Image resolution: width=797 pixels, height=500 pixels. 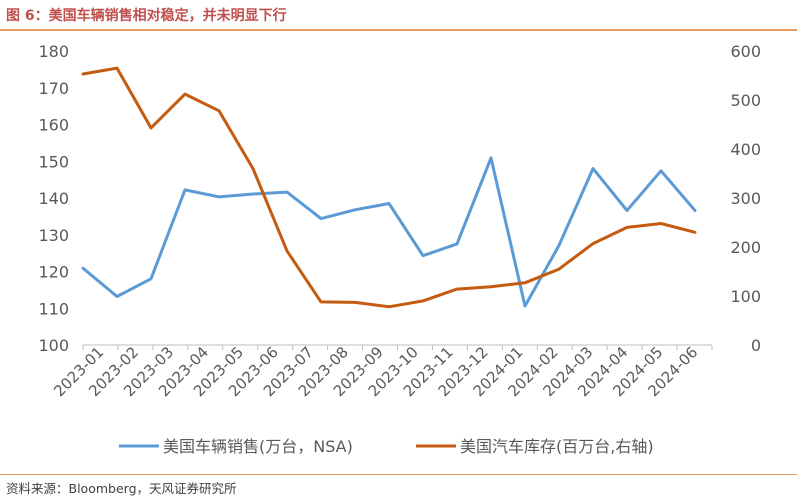 What do you see at coordinates (53, 272) in the screenshot?
I see `y-left-tick-label: 120` at bounding box center [53, 272].